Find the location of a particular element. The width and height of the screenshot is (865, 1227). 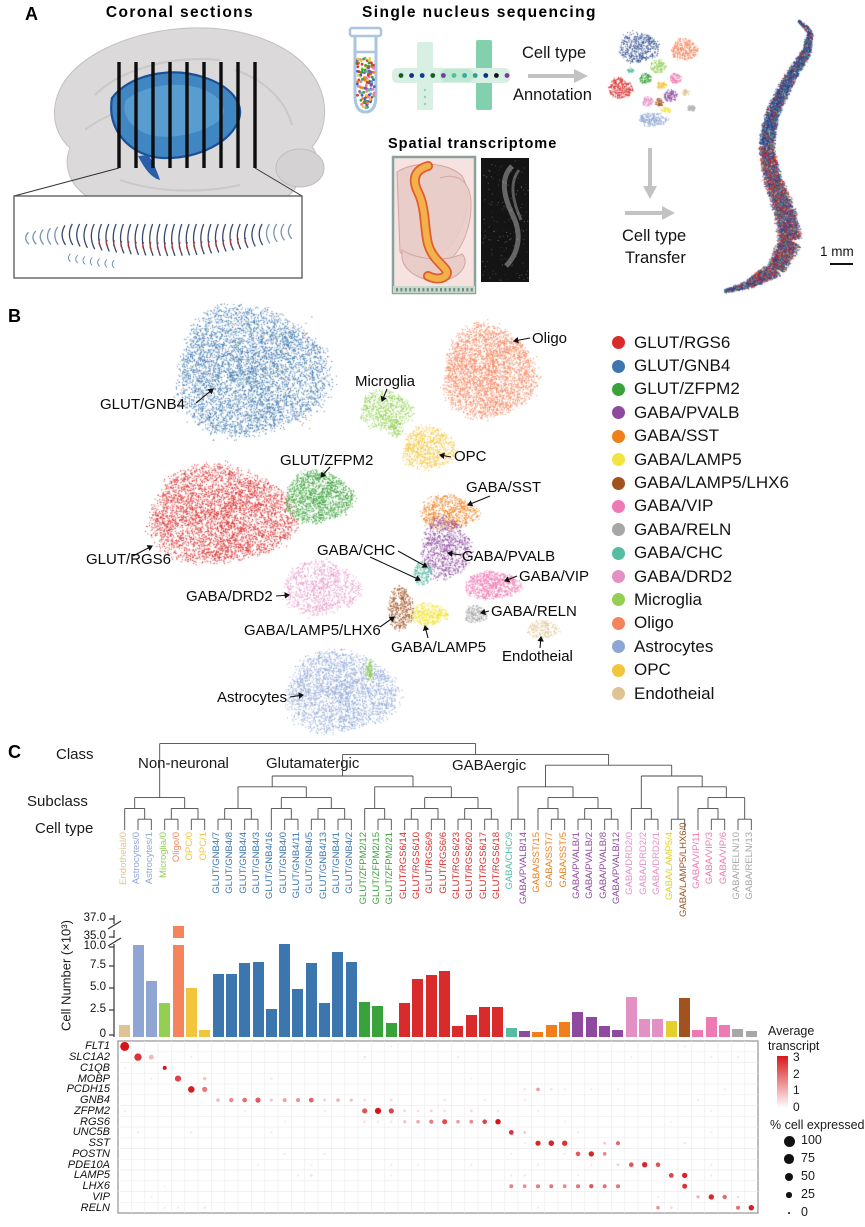

celltype-row-label: Cell type is located at coordinates (64, 828).